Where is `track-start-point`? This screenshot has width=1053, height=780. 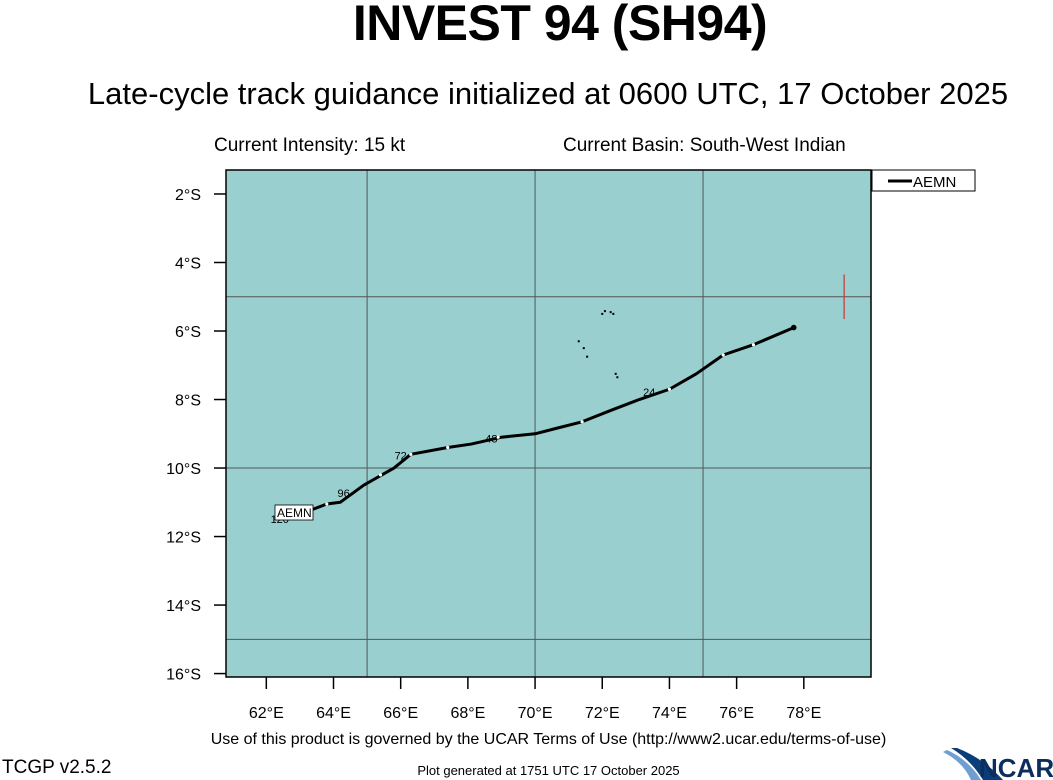
track-start-point is located at coordinates (793, 327).